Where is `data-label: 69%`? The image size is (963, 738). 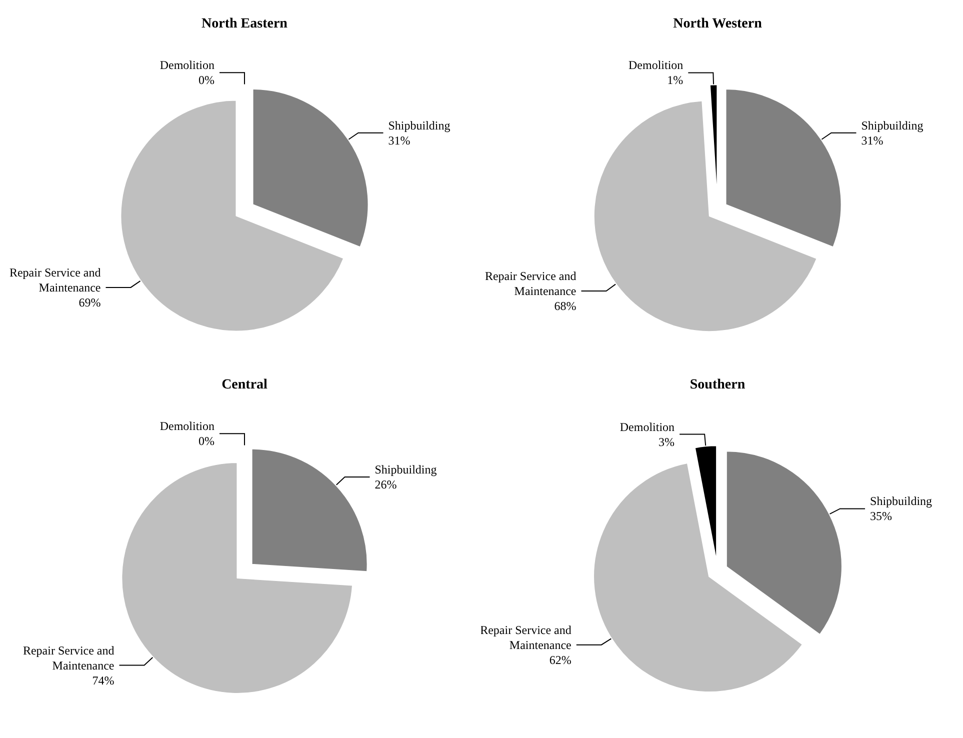 data-label: 69% is located at coordinates (89, 302).